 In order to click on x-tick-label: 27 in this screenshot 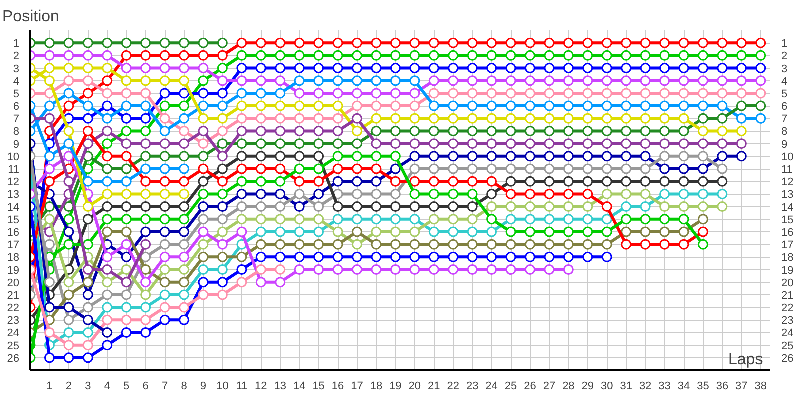, I will do `click(549, 386)`.